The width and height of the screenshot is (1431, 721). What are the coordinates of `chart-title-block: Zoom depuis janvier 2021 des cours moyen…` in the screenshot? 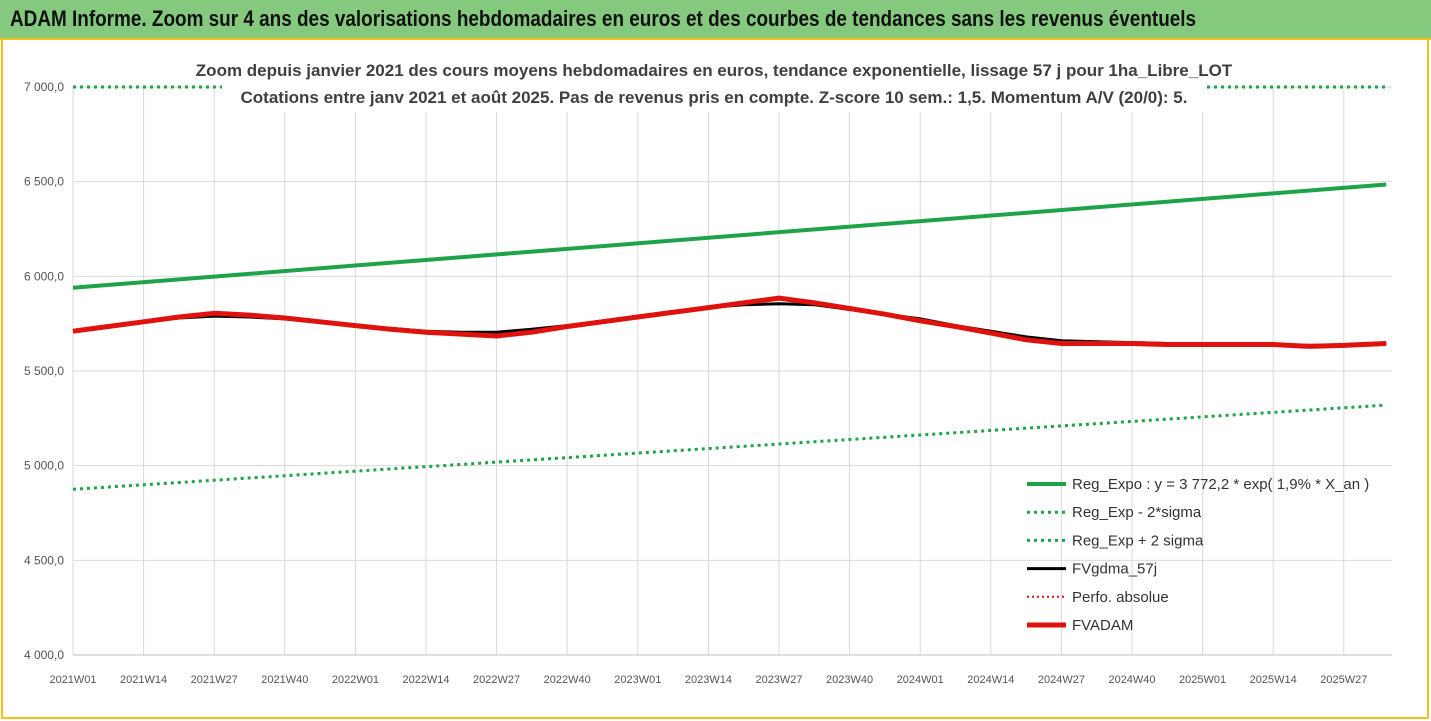 It's located at (714, 84).